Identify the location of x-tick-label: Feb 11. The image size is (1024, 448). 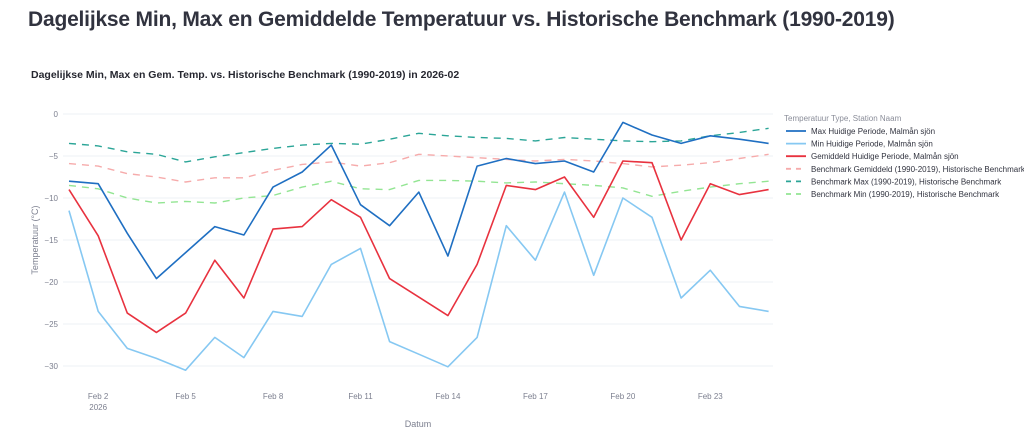
(360, 396).